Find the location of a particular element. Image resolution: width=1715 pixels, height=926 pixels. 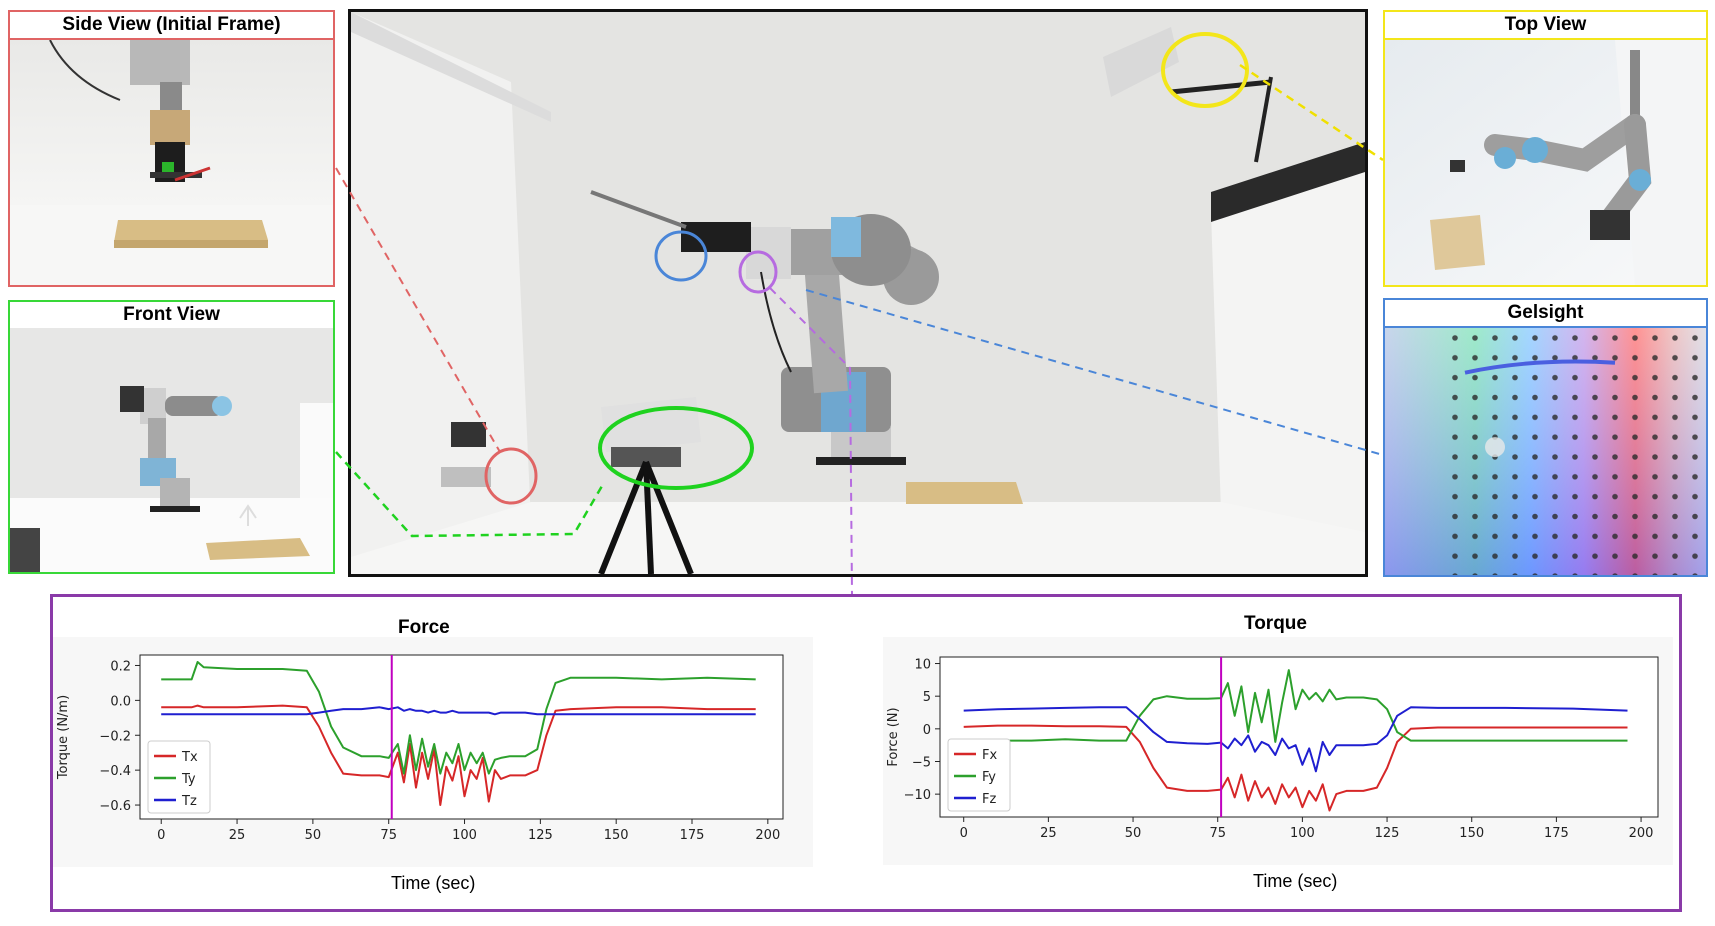

y-tick-label: −0.2 is located at coordinates (115, 736).